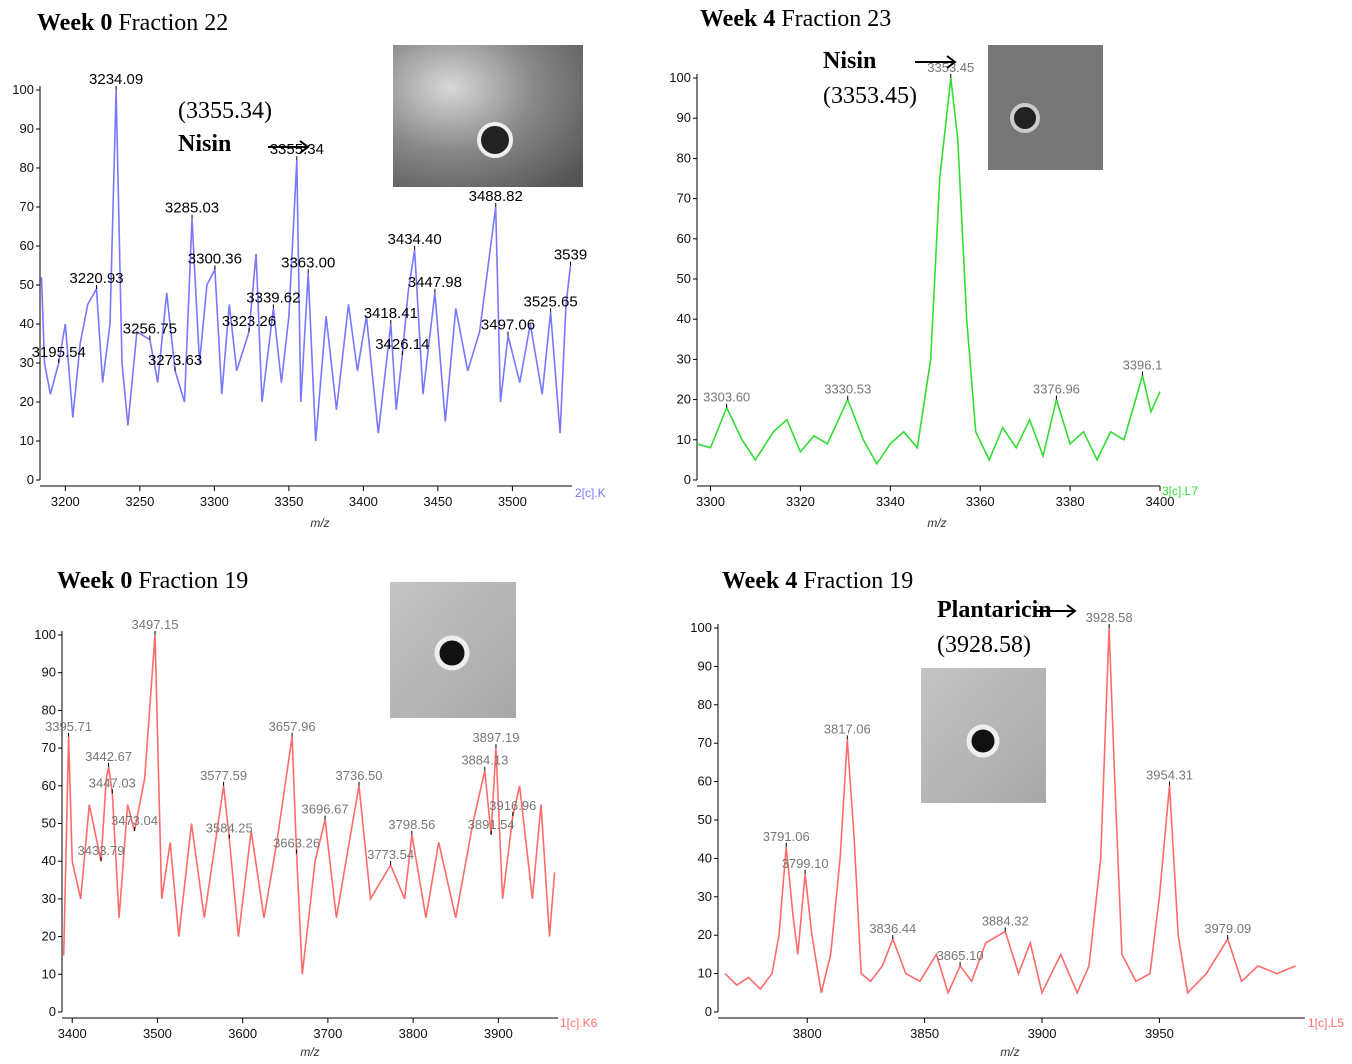 The height and width of the screenshot is (1064, 1352). What do you see at coordinates (175, 360) in the screenshot?
I see `peak-label: 3273.63` at bounding box center [175, 360].